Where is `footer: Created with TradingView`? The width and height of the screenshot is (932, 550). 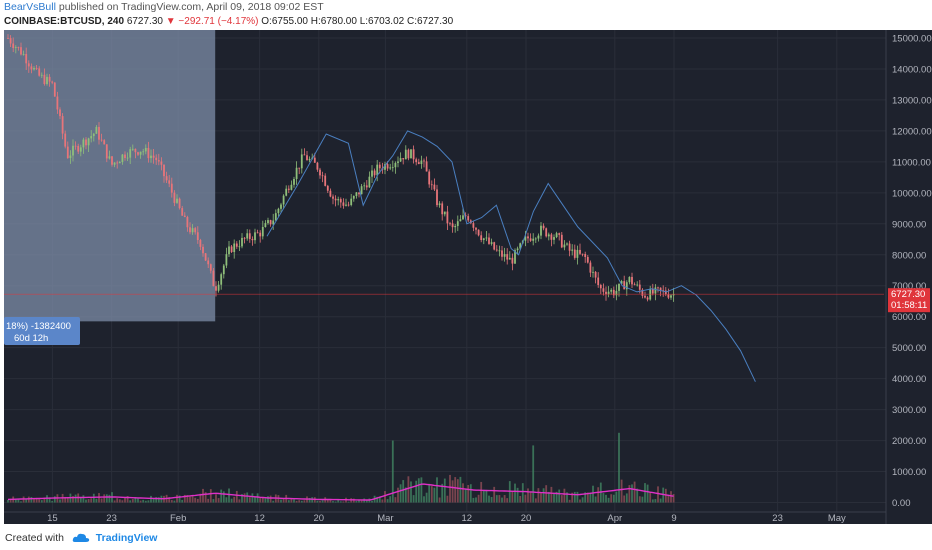 footer: Created with TradingView is located at coordinates (466, 538).